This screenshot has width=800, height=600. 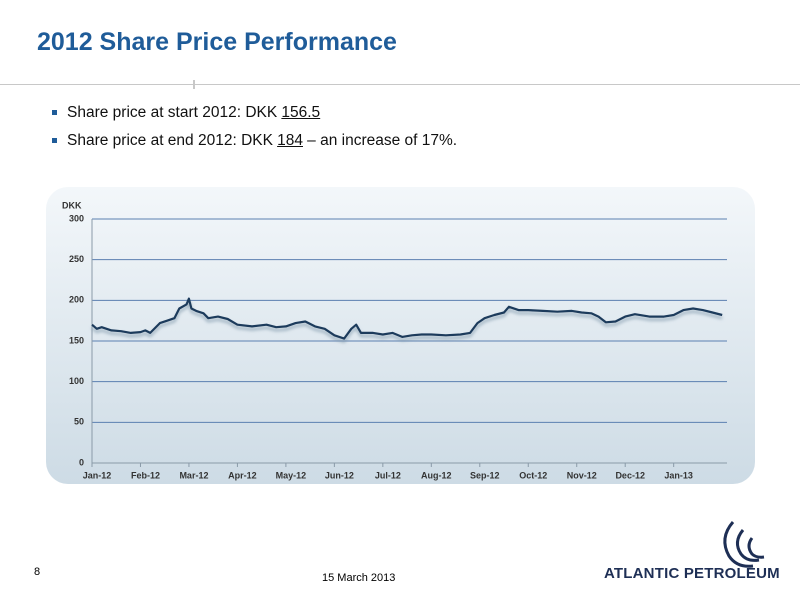 What do you see at coordinates (217, 42) in the screenshot?
I see `slide-title: 2012 Share Price Performance` at bounding box center [217, 42].